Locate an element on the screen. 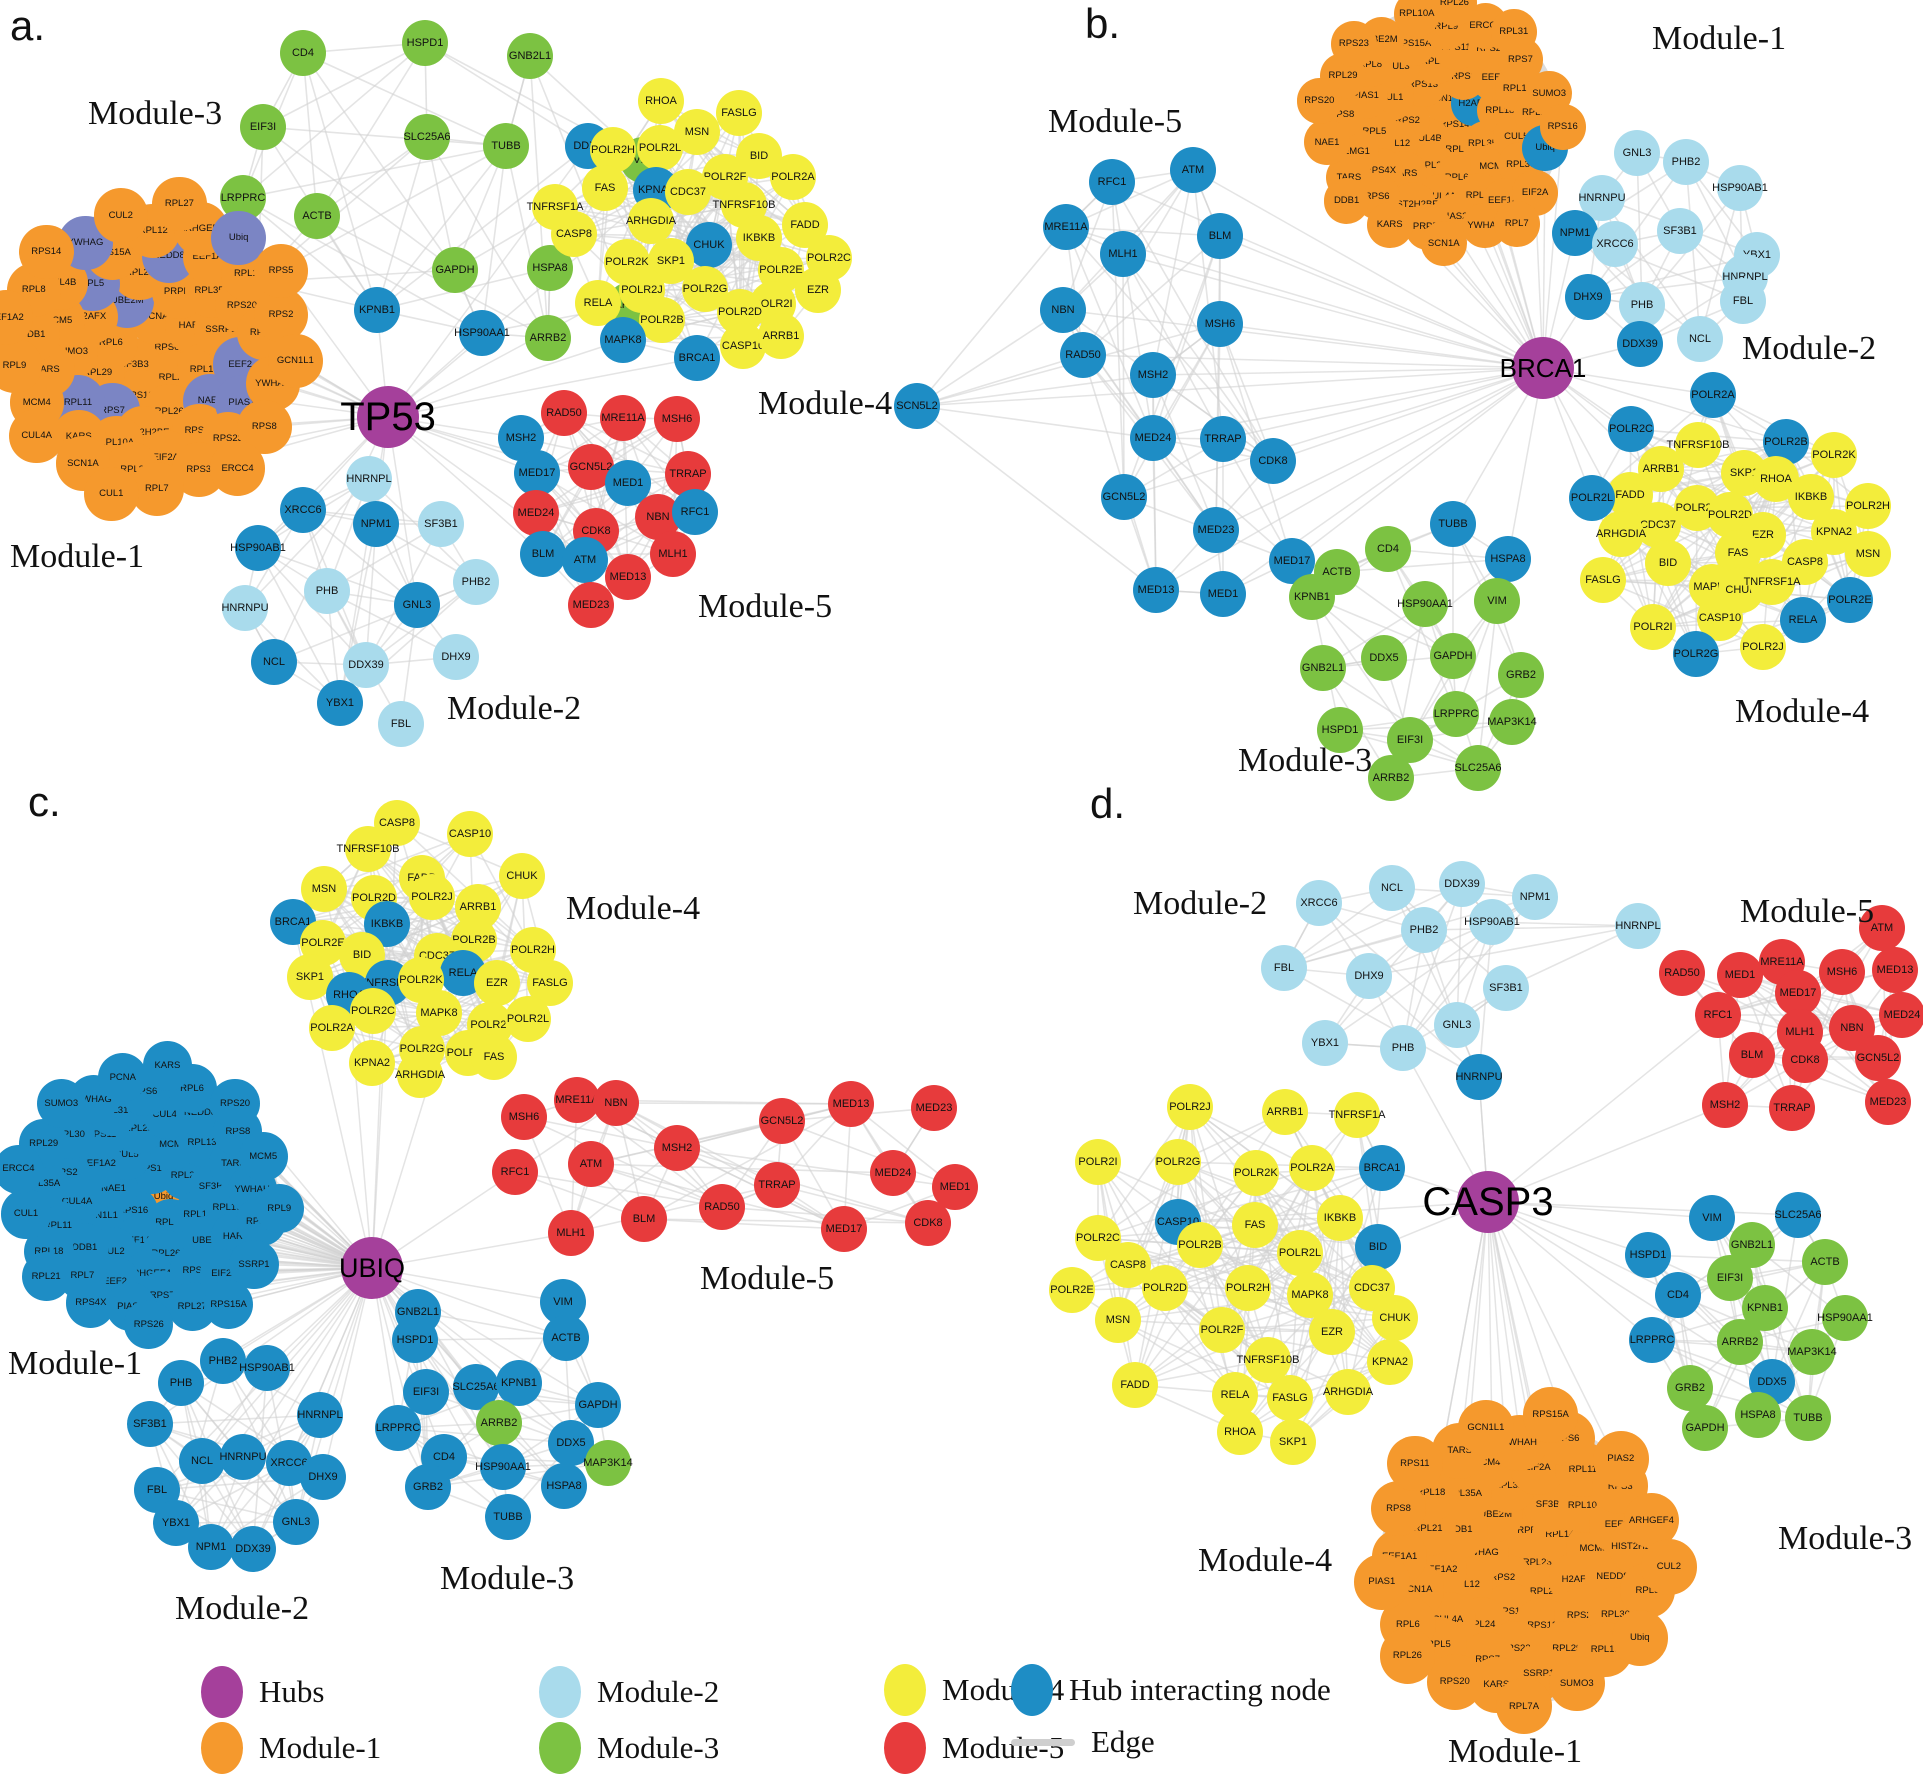  node-rad50: RAD50 is located at coordinates (1682, 973).